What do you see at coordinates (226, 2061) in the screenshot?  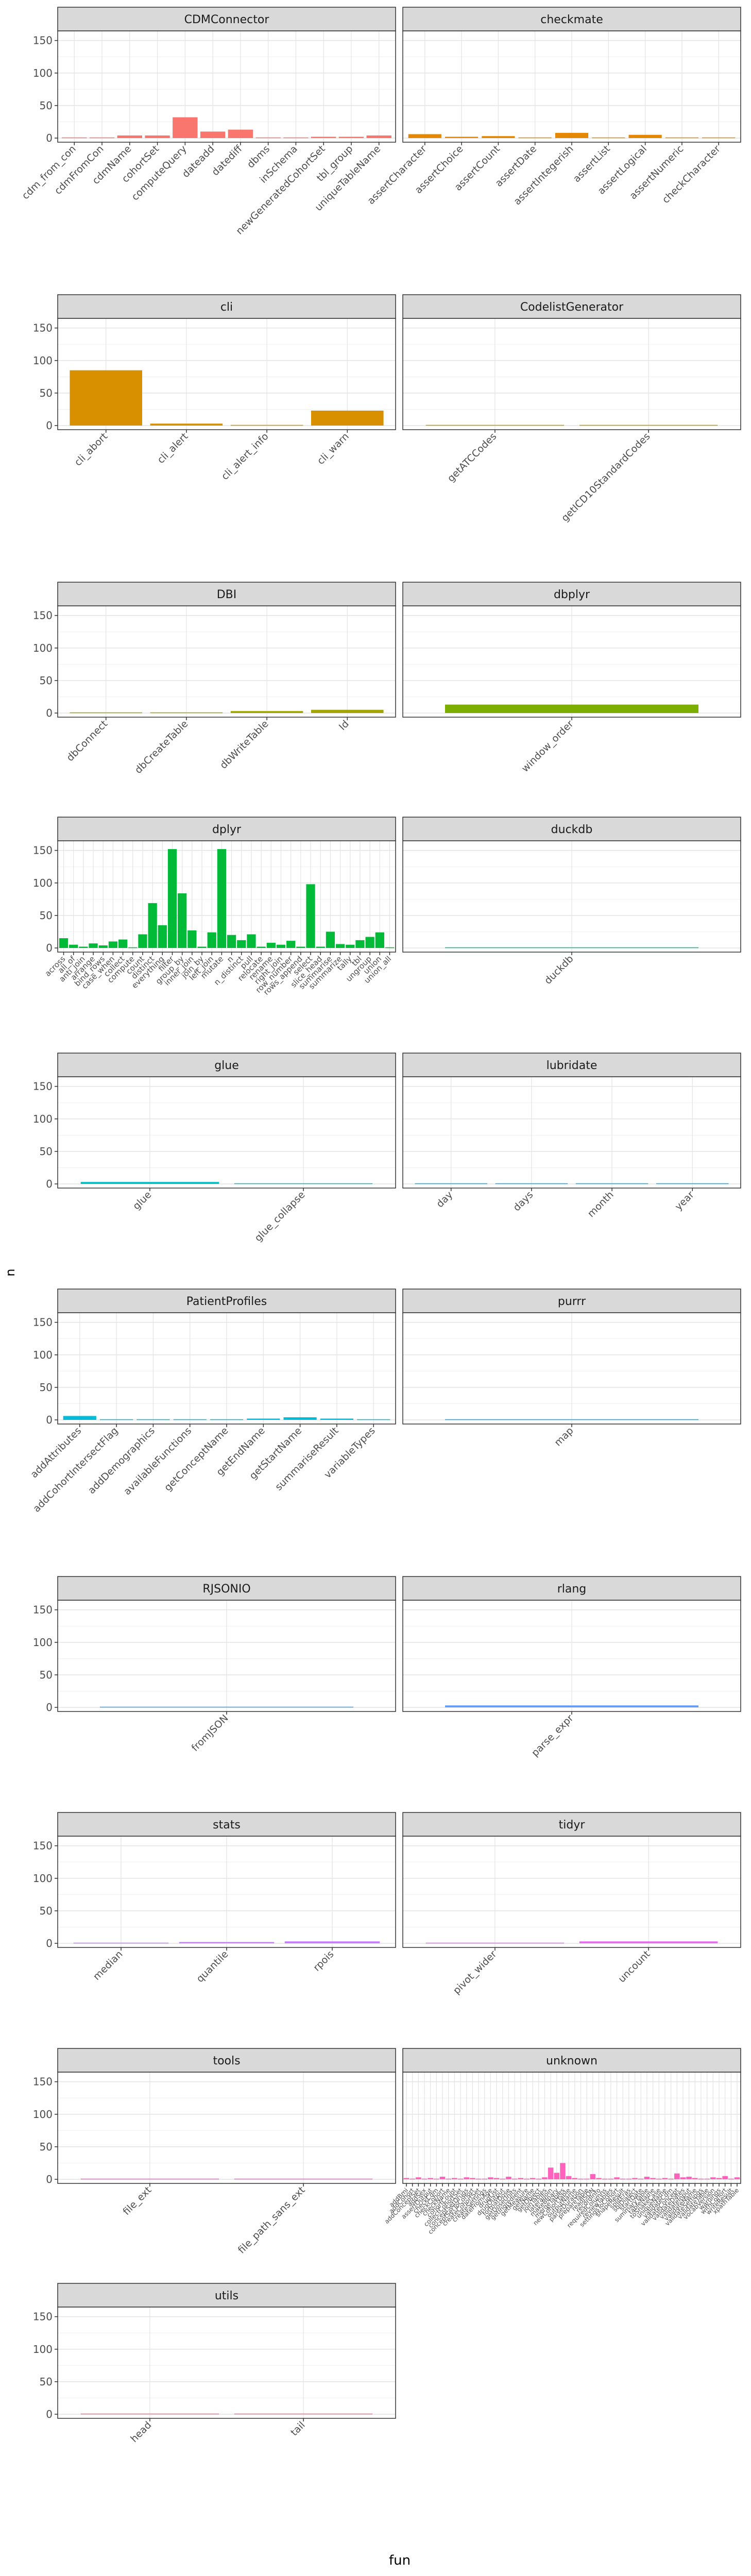 I see `facet-title: tools` at bounding box center [226, 2061].